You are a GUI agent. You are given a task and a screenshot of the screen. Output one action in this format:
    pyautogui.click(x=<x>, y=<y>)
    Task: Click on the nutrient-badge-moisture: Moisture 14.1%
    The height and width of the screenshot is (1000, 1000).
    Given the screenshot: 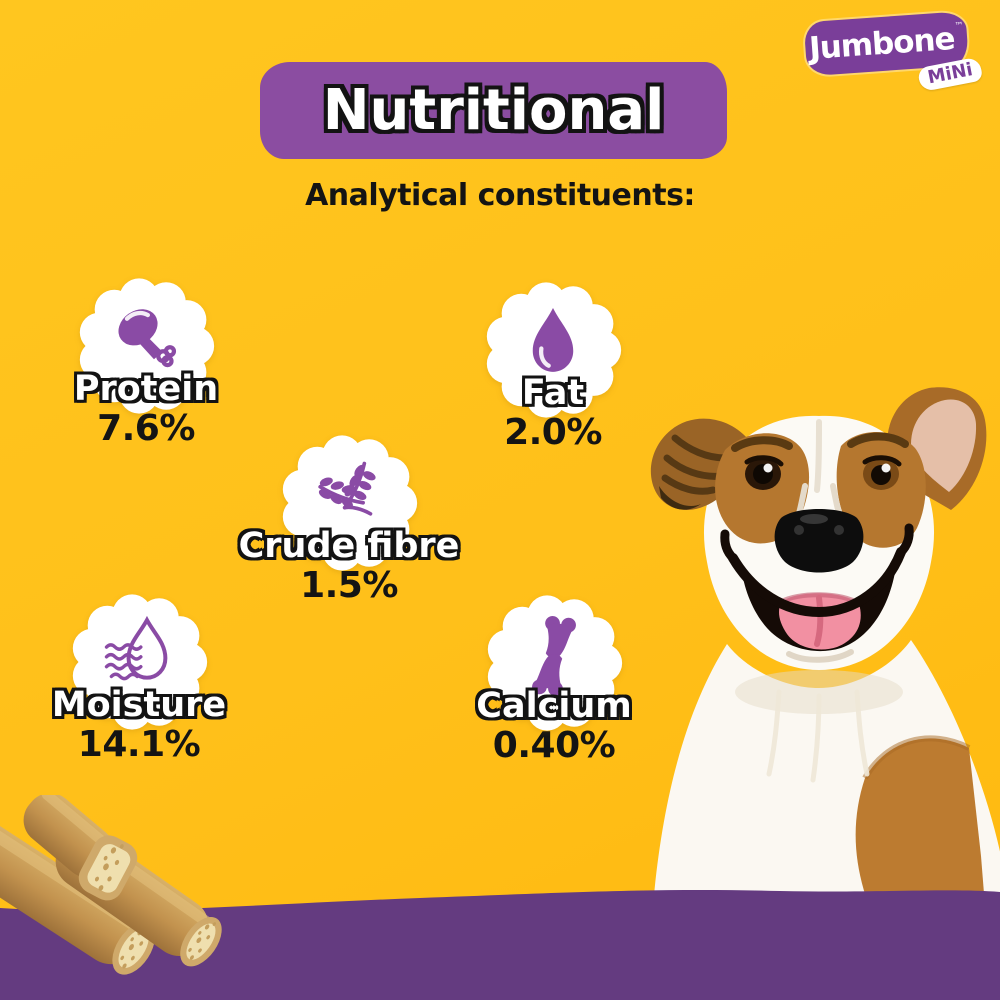 What is the action you would take?
    pyautogui.click(x=139, y=677)
    